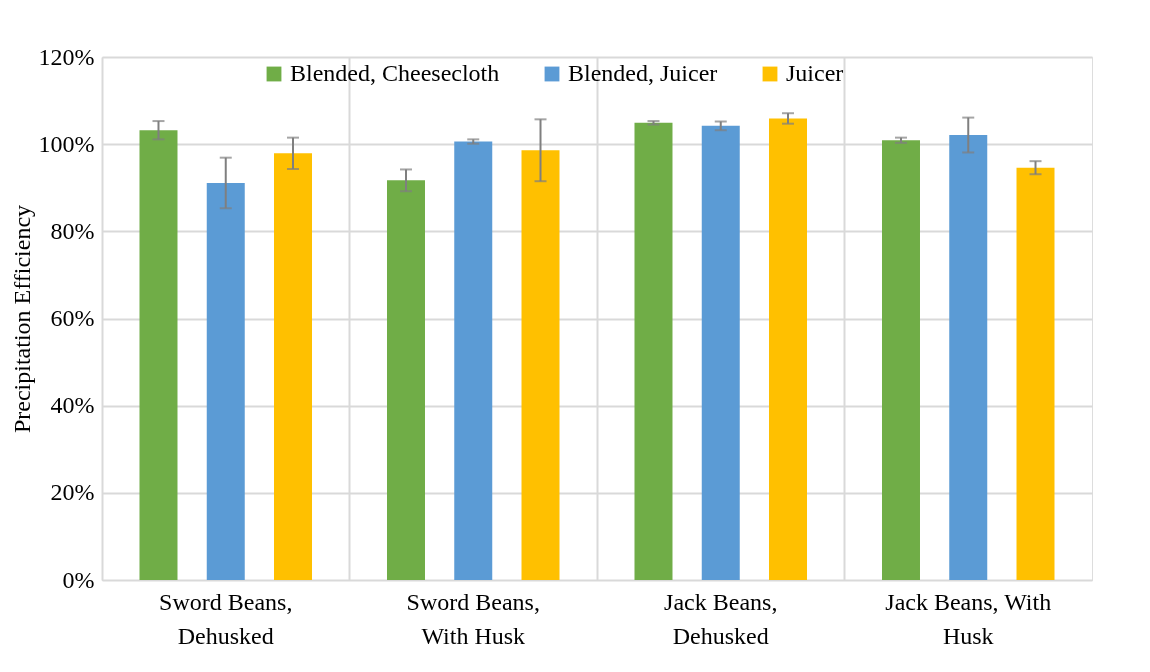  What do you see at coordinates (66, 143) in the screenshot?
I see `y-tick-label: 100%` at bounding box center [66, 143].